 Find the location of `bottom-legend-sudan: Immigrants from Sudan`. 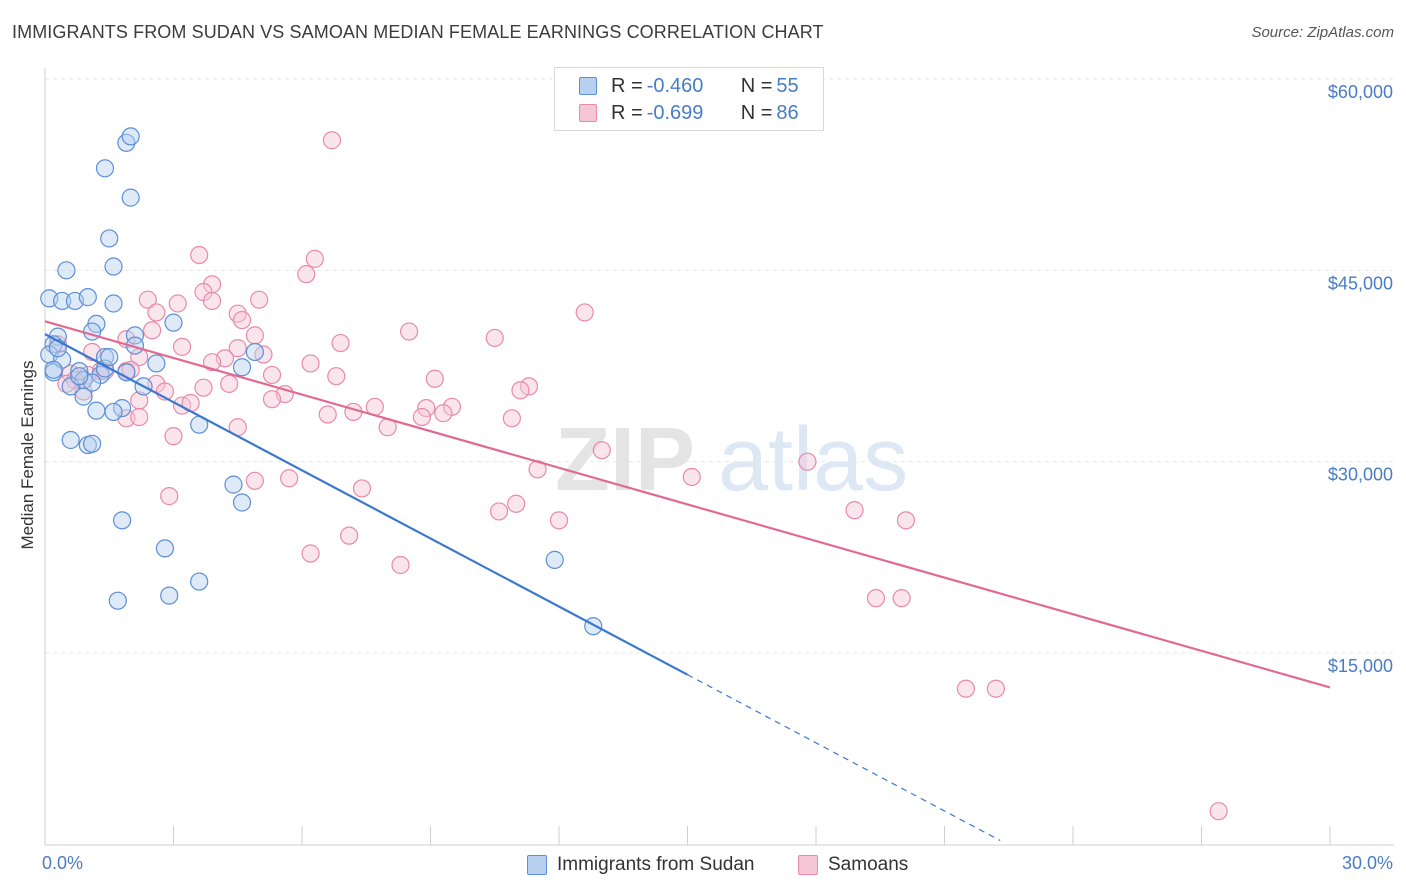

bottom-legend-sudan: Immigrants from Sudan is located at coordinates (640, 865).